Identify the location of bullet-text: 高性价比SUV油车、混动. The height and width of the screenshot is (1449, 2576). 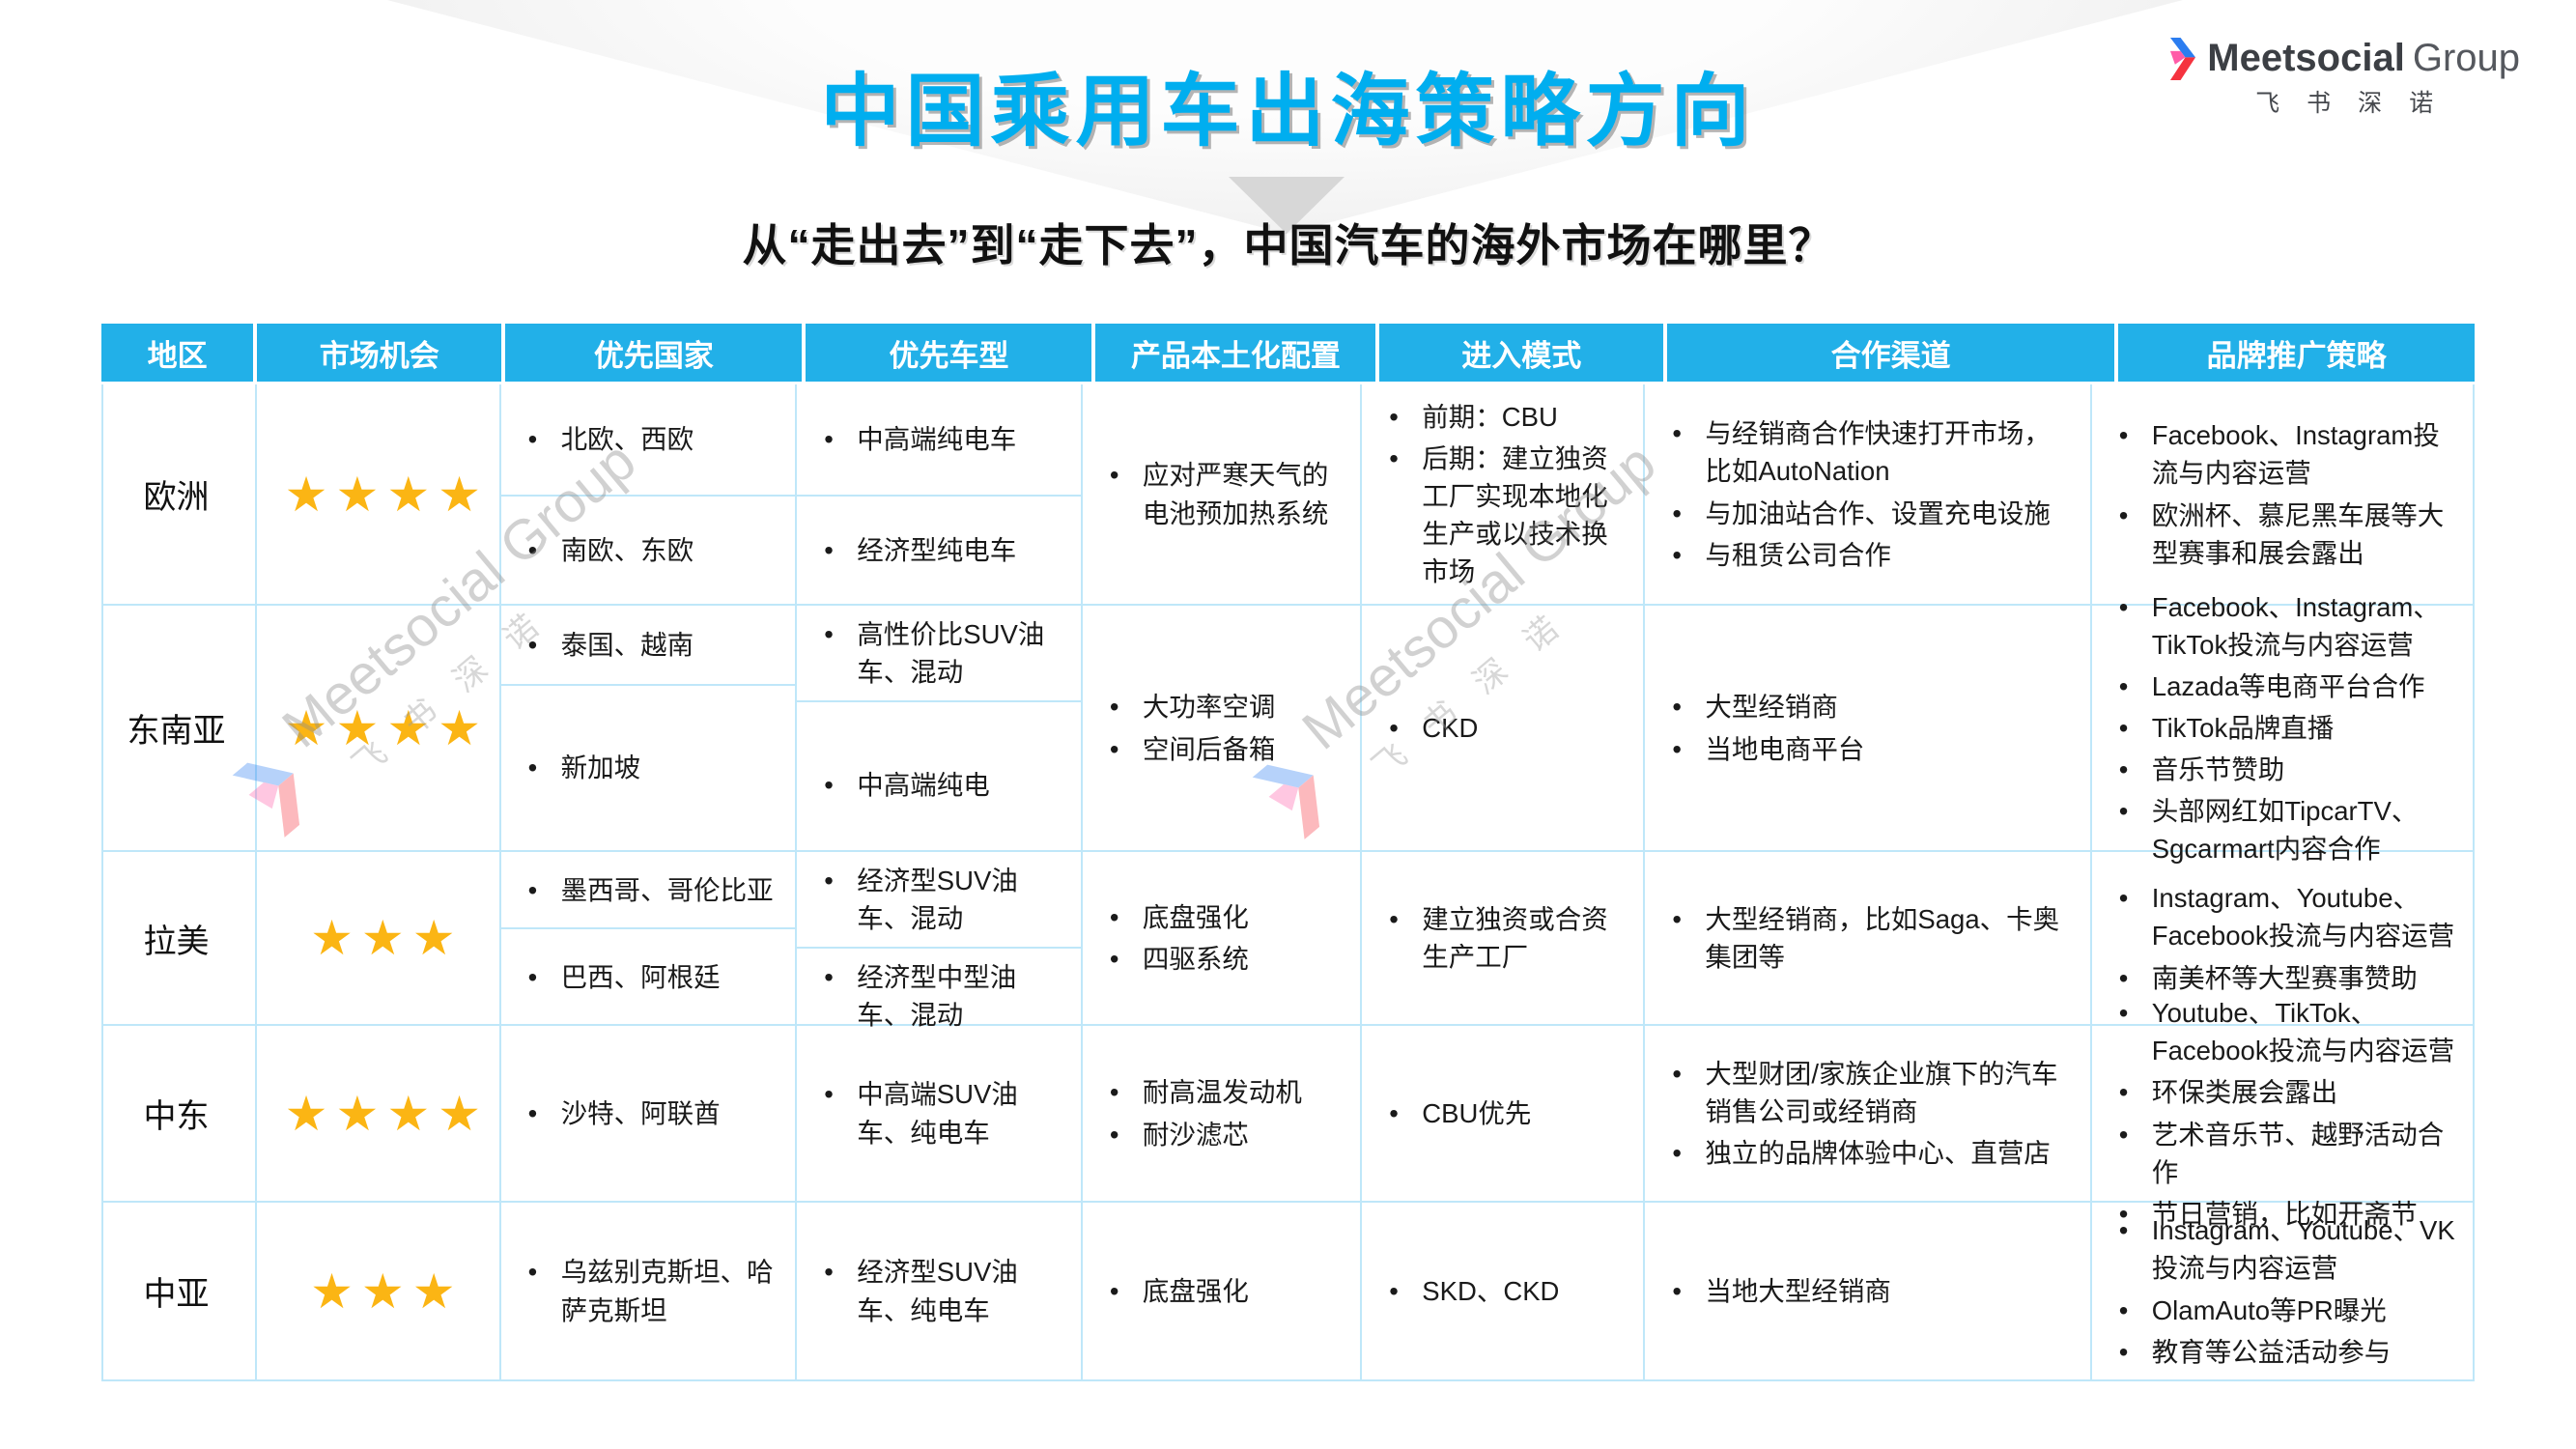
(951, 653).